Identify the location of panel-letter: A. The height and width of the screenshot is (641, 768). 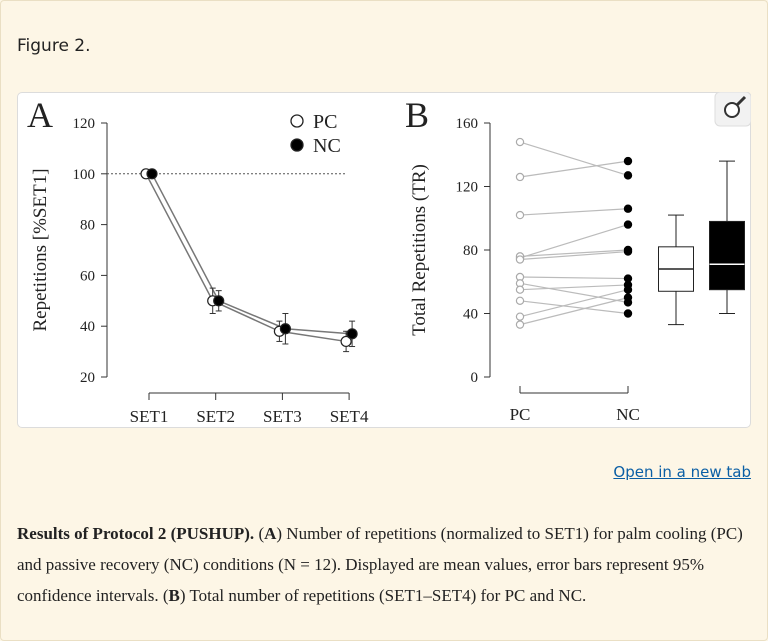
(40, 115).